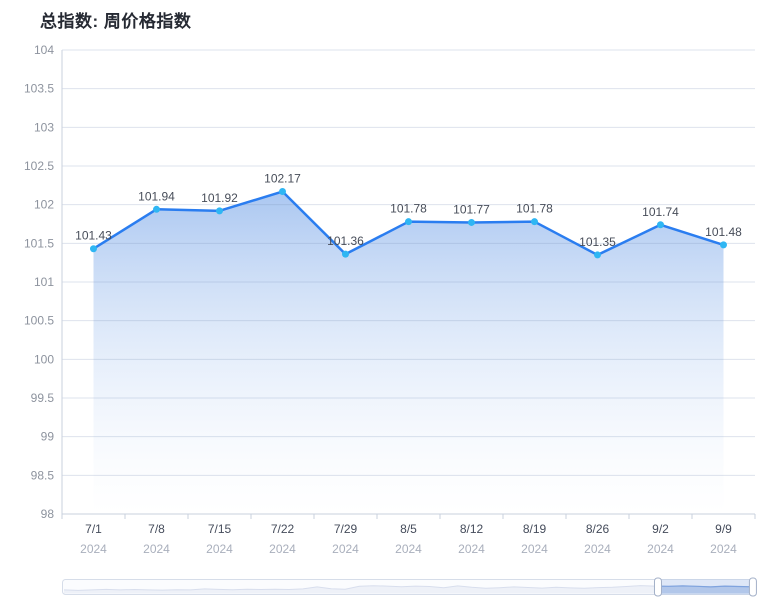  I want to click on y-axis-label: 101.5, so click(39, 243).